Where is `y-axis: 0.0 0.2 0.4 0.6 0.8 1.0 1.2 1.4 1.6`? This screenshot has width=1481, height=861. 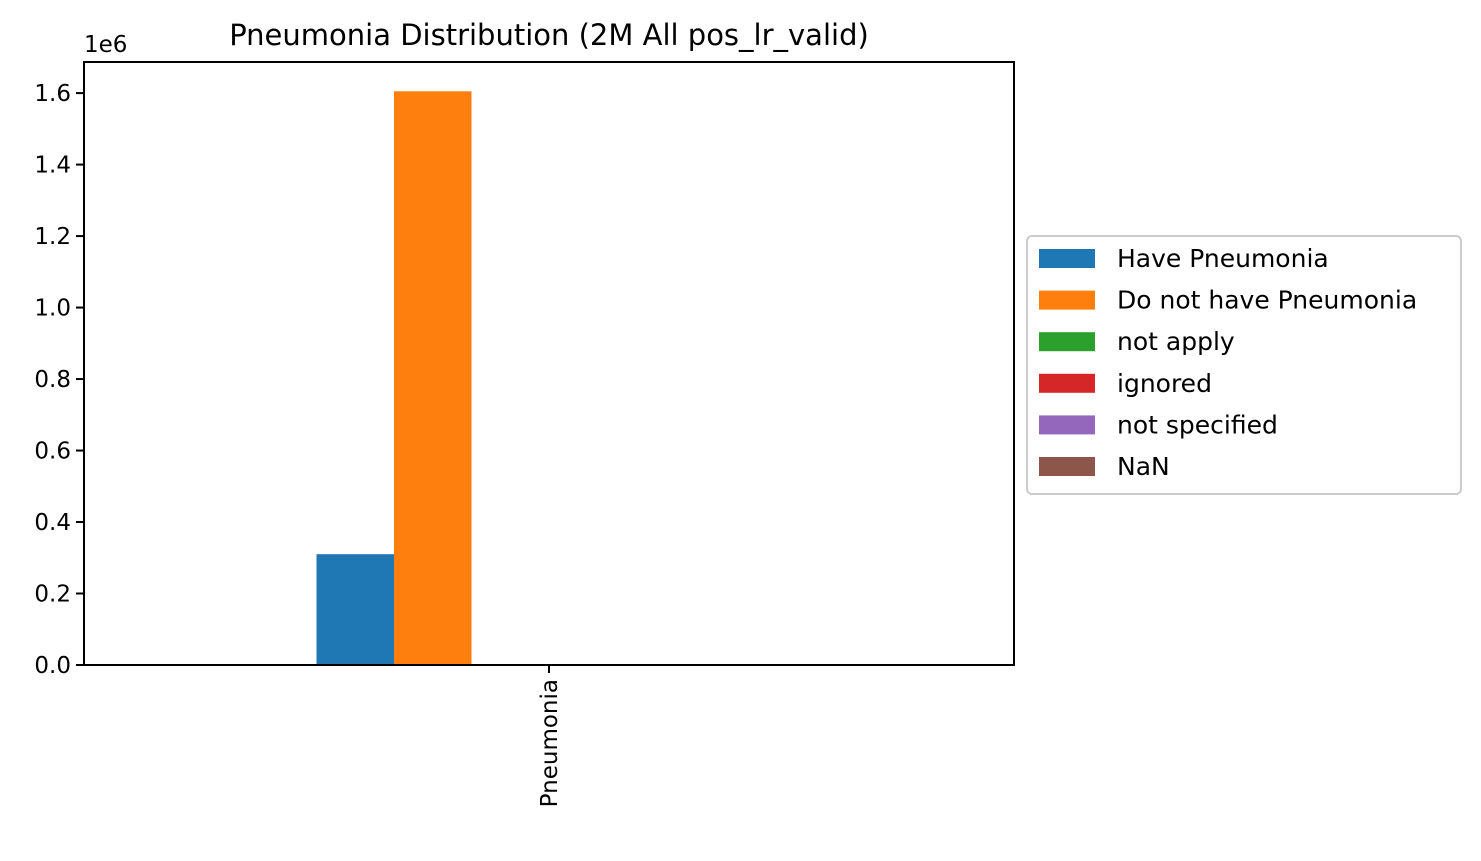 y-axis: 0.0 0.2 0.4 0.6 0.8 1.0 1.2 1.4 1.6 is located at coordinates (59, 380).